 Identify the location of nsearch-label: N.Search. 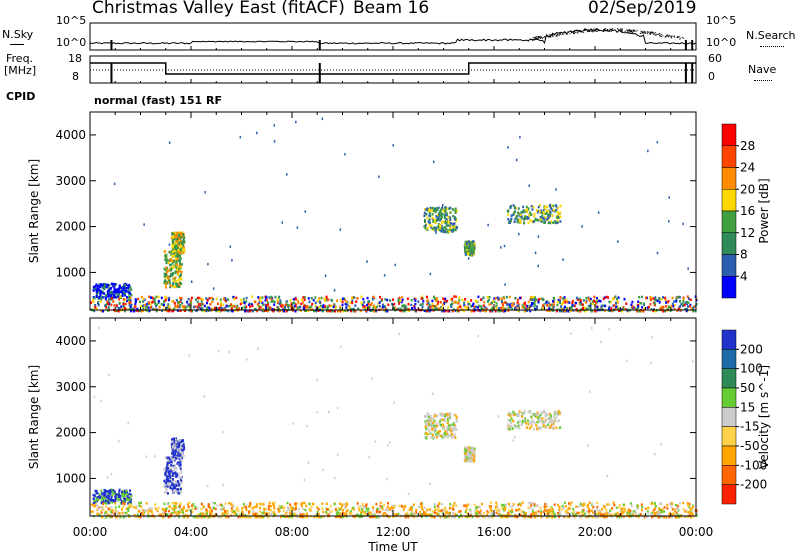
(771, 35).